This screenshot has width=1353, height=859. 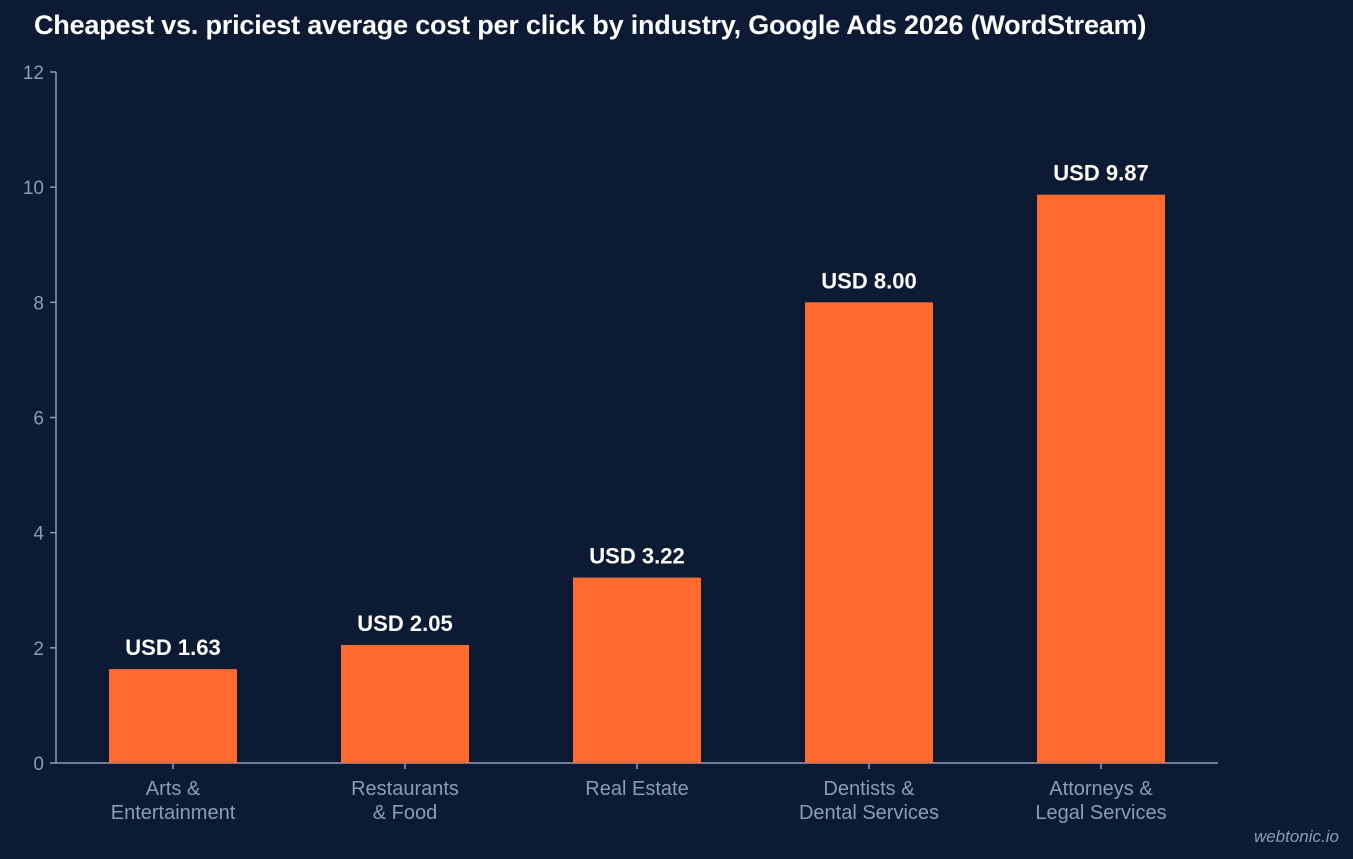 What do you see at coordinates (33, 188) in the screenshot?
I see `y-tick-label: 10` at bounding box center [33, 188].